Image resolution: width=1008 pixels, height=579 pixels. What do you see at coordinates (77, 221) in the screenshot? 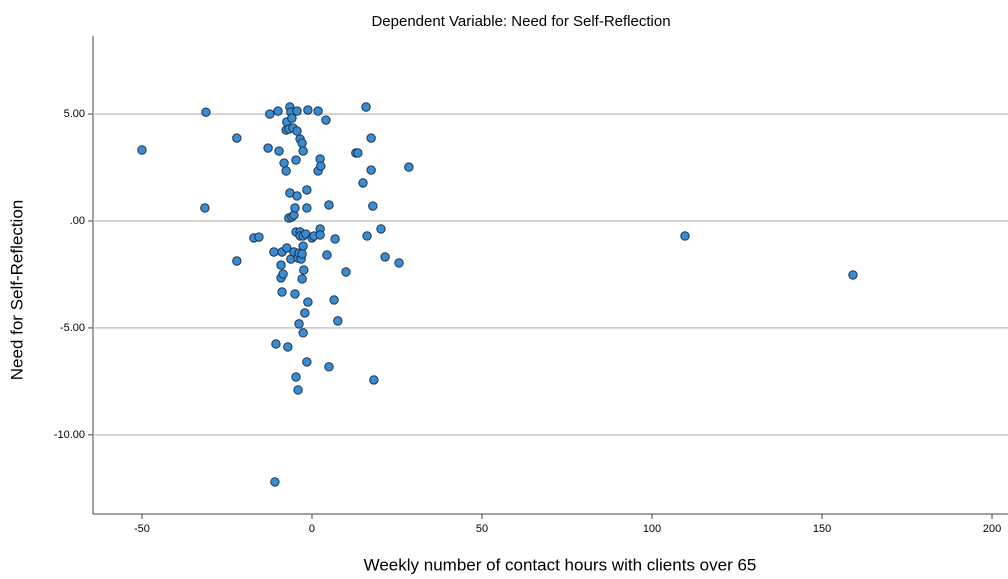
I see `y-tick-label: .00` at bounding box center [77, 221].